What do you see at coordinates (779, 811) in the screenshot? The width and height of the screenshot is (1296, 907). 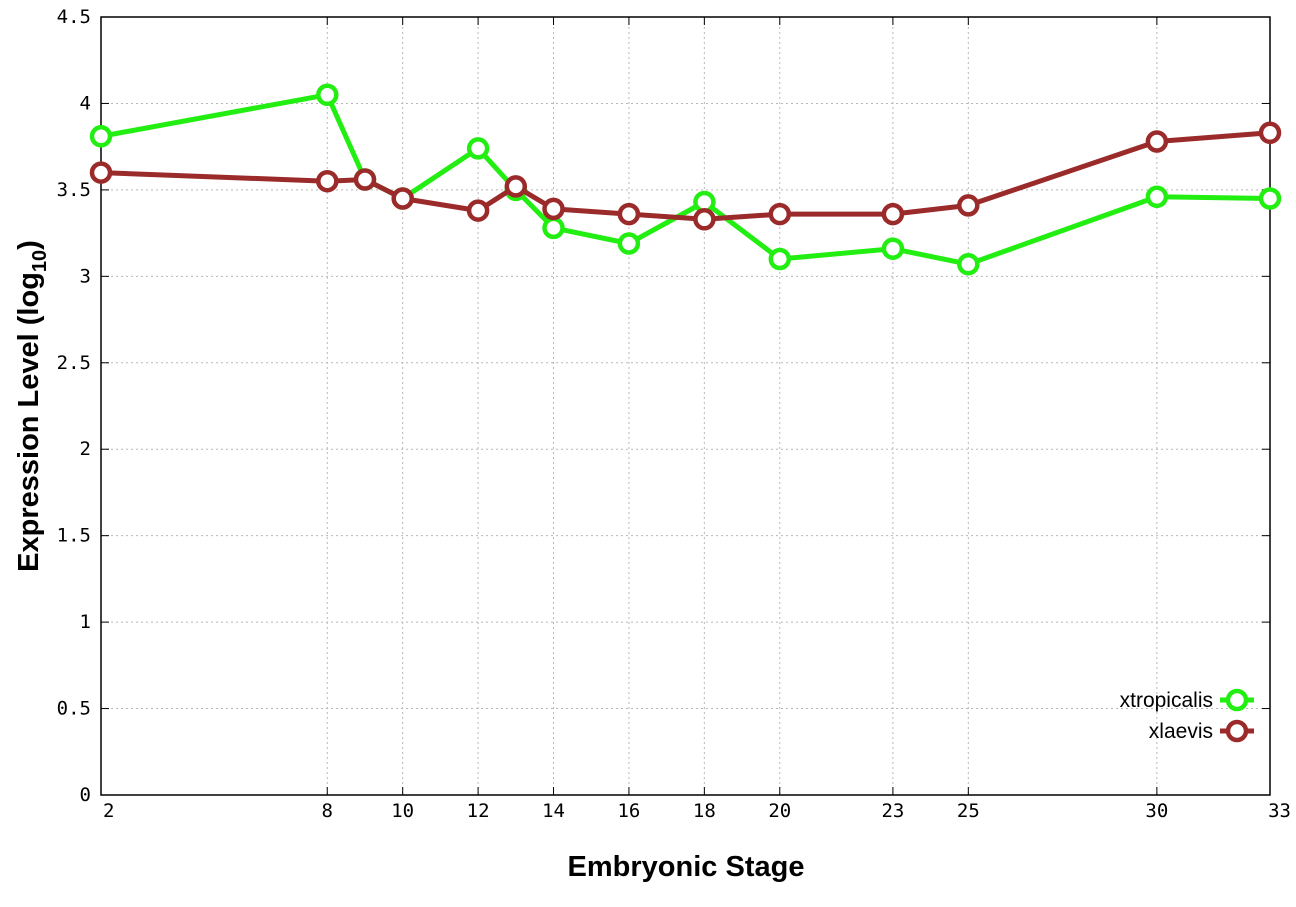 I see `x-tick-label: 20` at bounding box center [779, 811].